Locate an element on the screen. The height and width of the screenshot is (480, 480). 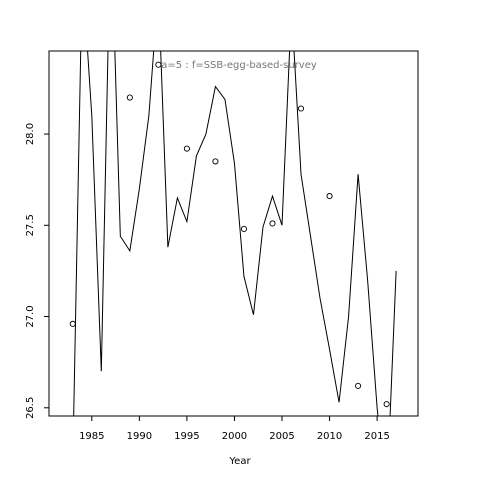
x-axis: 1985 1990 1995 2000 2005 2010 2015 is located at coordinates (234, 428).